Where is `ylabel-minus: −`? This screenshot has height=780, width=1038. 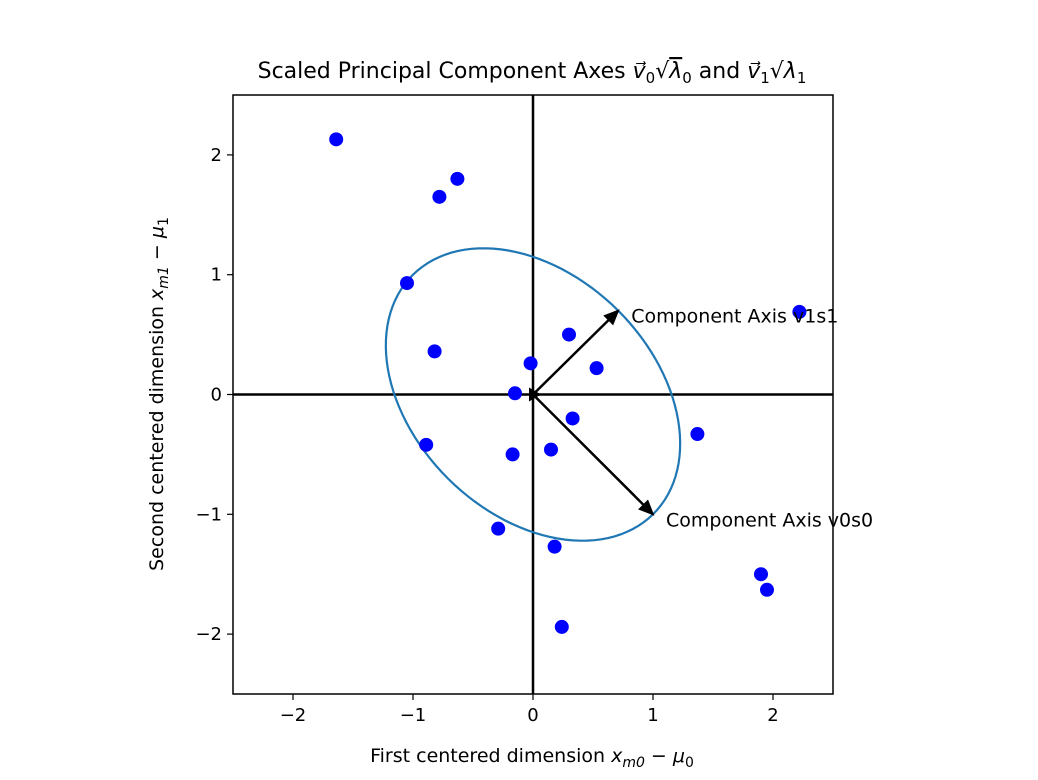
ylabel-minus: − is located at coordinates (157, 252).